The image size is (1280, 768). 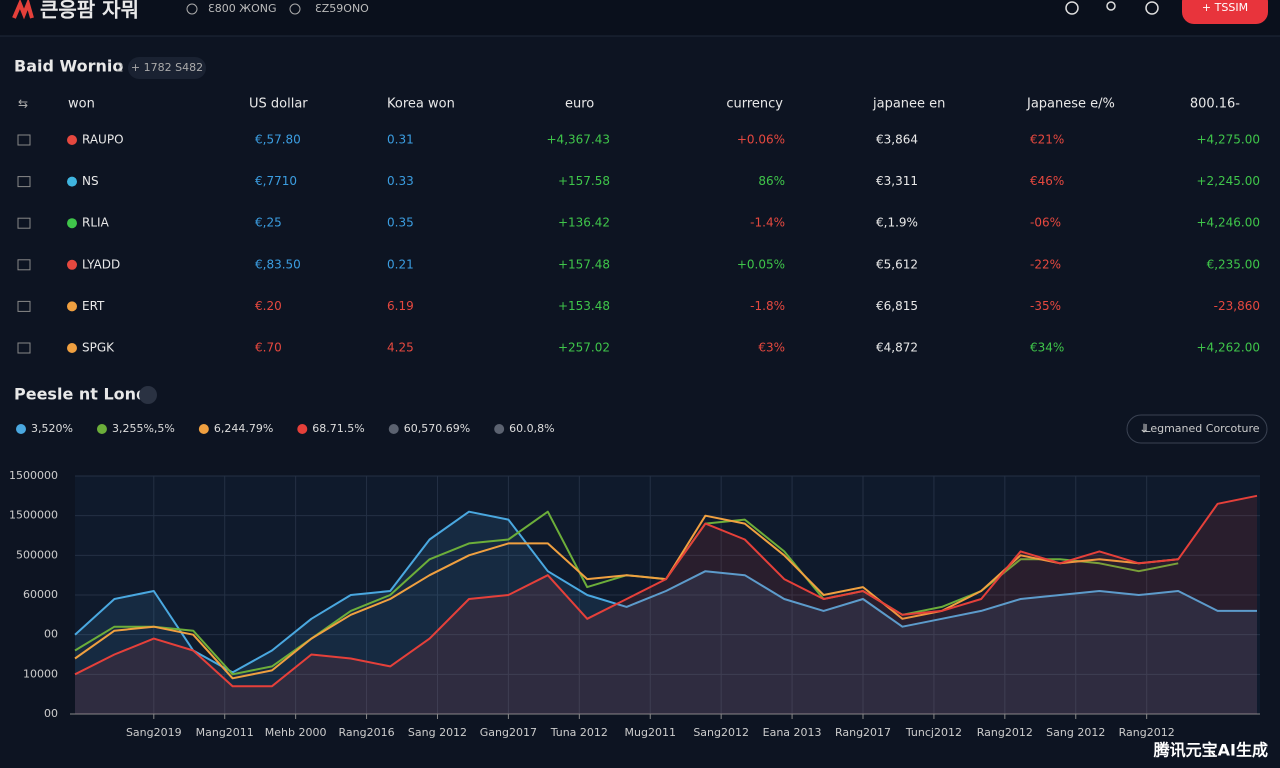 What do you see at coordinates (579, 140) in the screenshot?
I see `cell: +4,367.43` at bounding box center [579, 140].